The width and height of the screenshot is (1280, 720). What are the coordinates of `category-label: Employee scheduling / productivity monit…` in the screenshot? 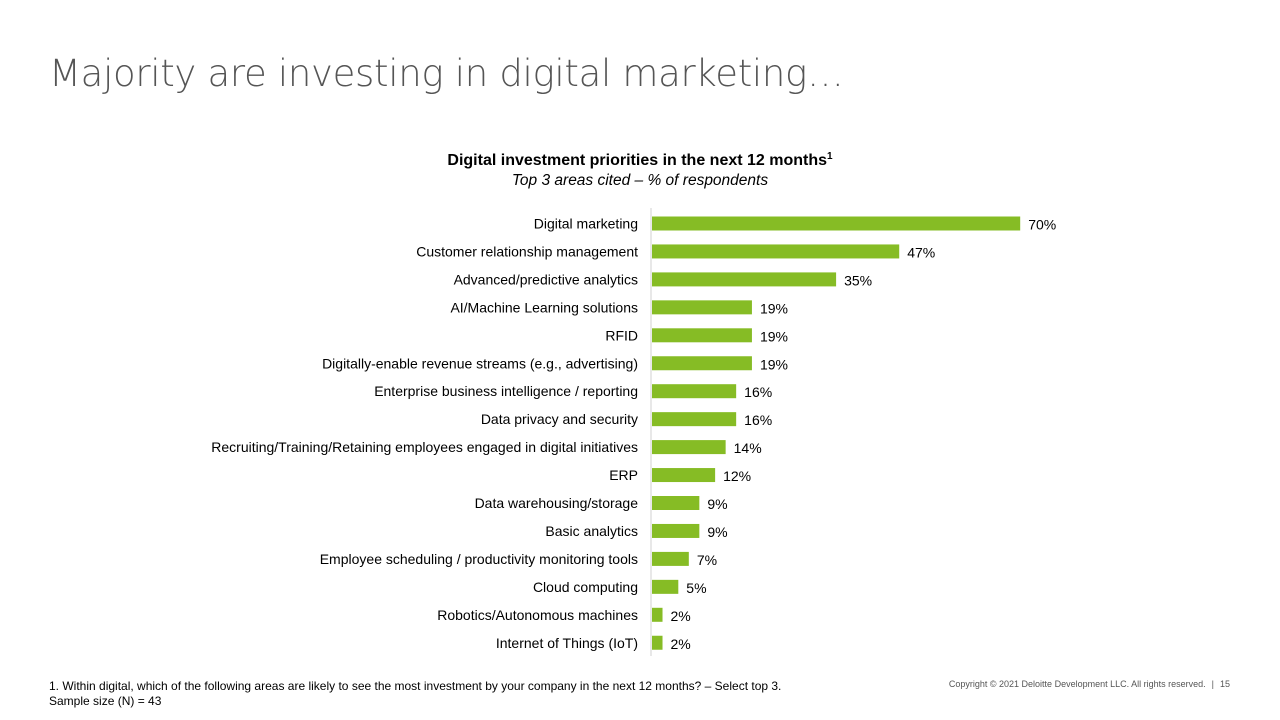 It's located at (479, 559).